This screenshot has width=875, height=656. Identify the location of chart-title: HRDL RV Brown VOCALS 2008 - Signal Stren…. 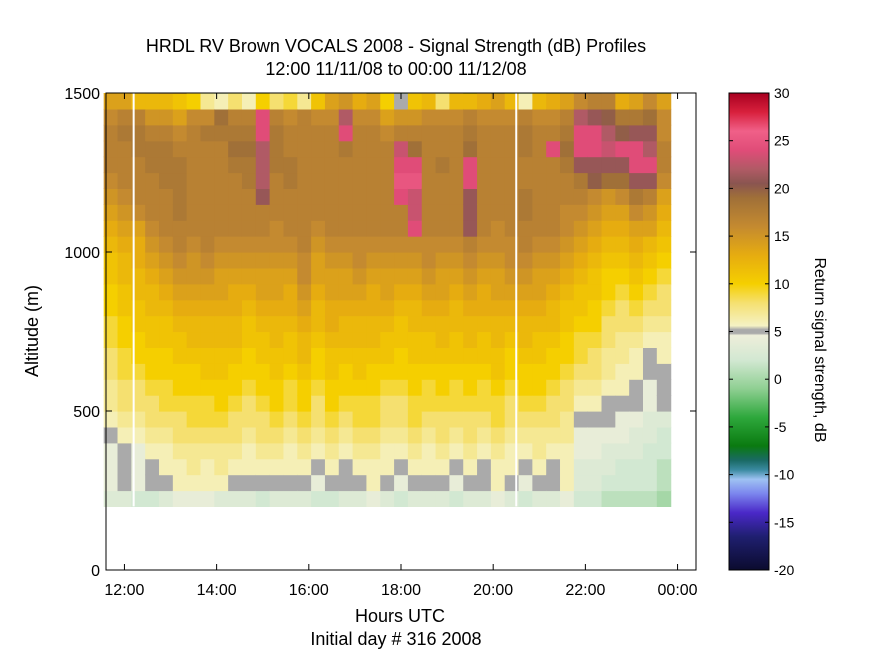
(396, 46).